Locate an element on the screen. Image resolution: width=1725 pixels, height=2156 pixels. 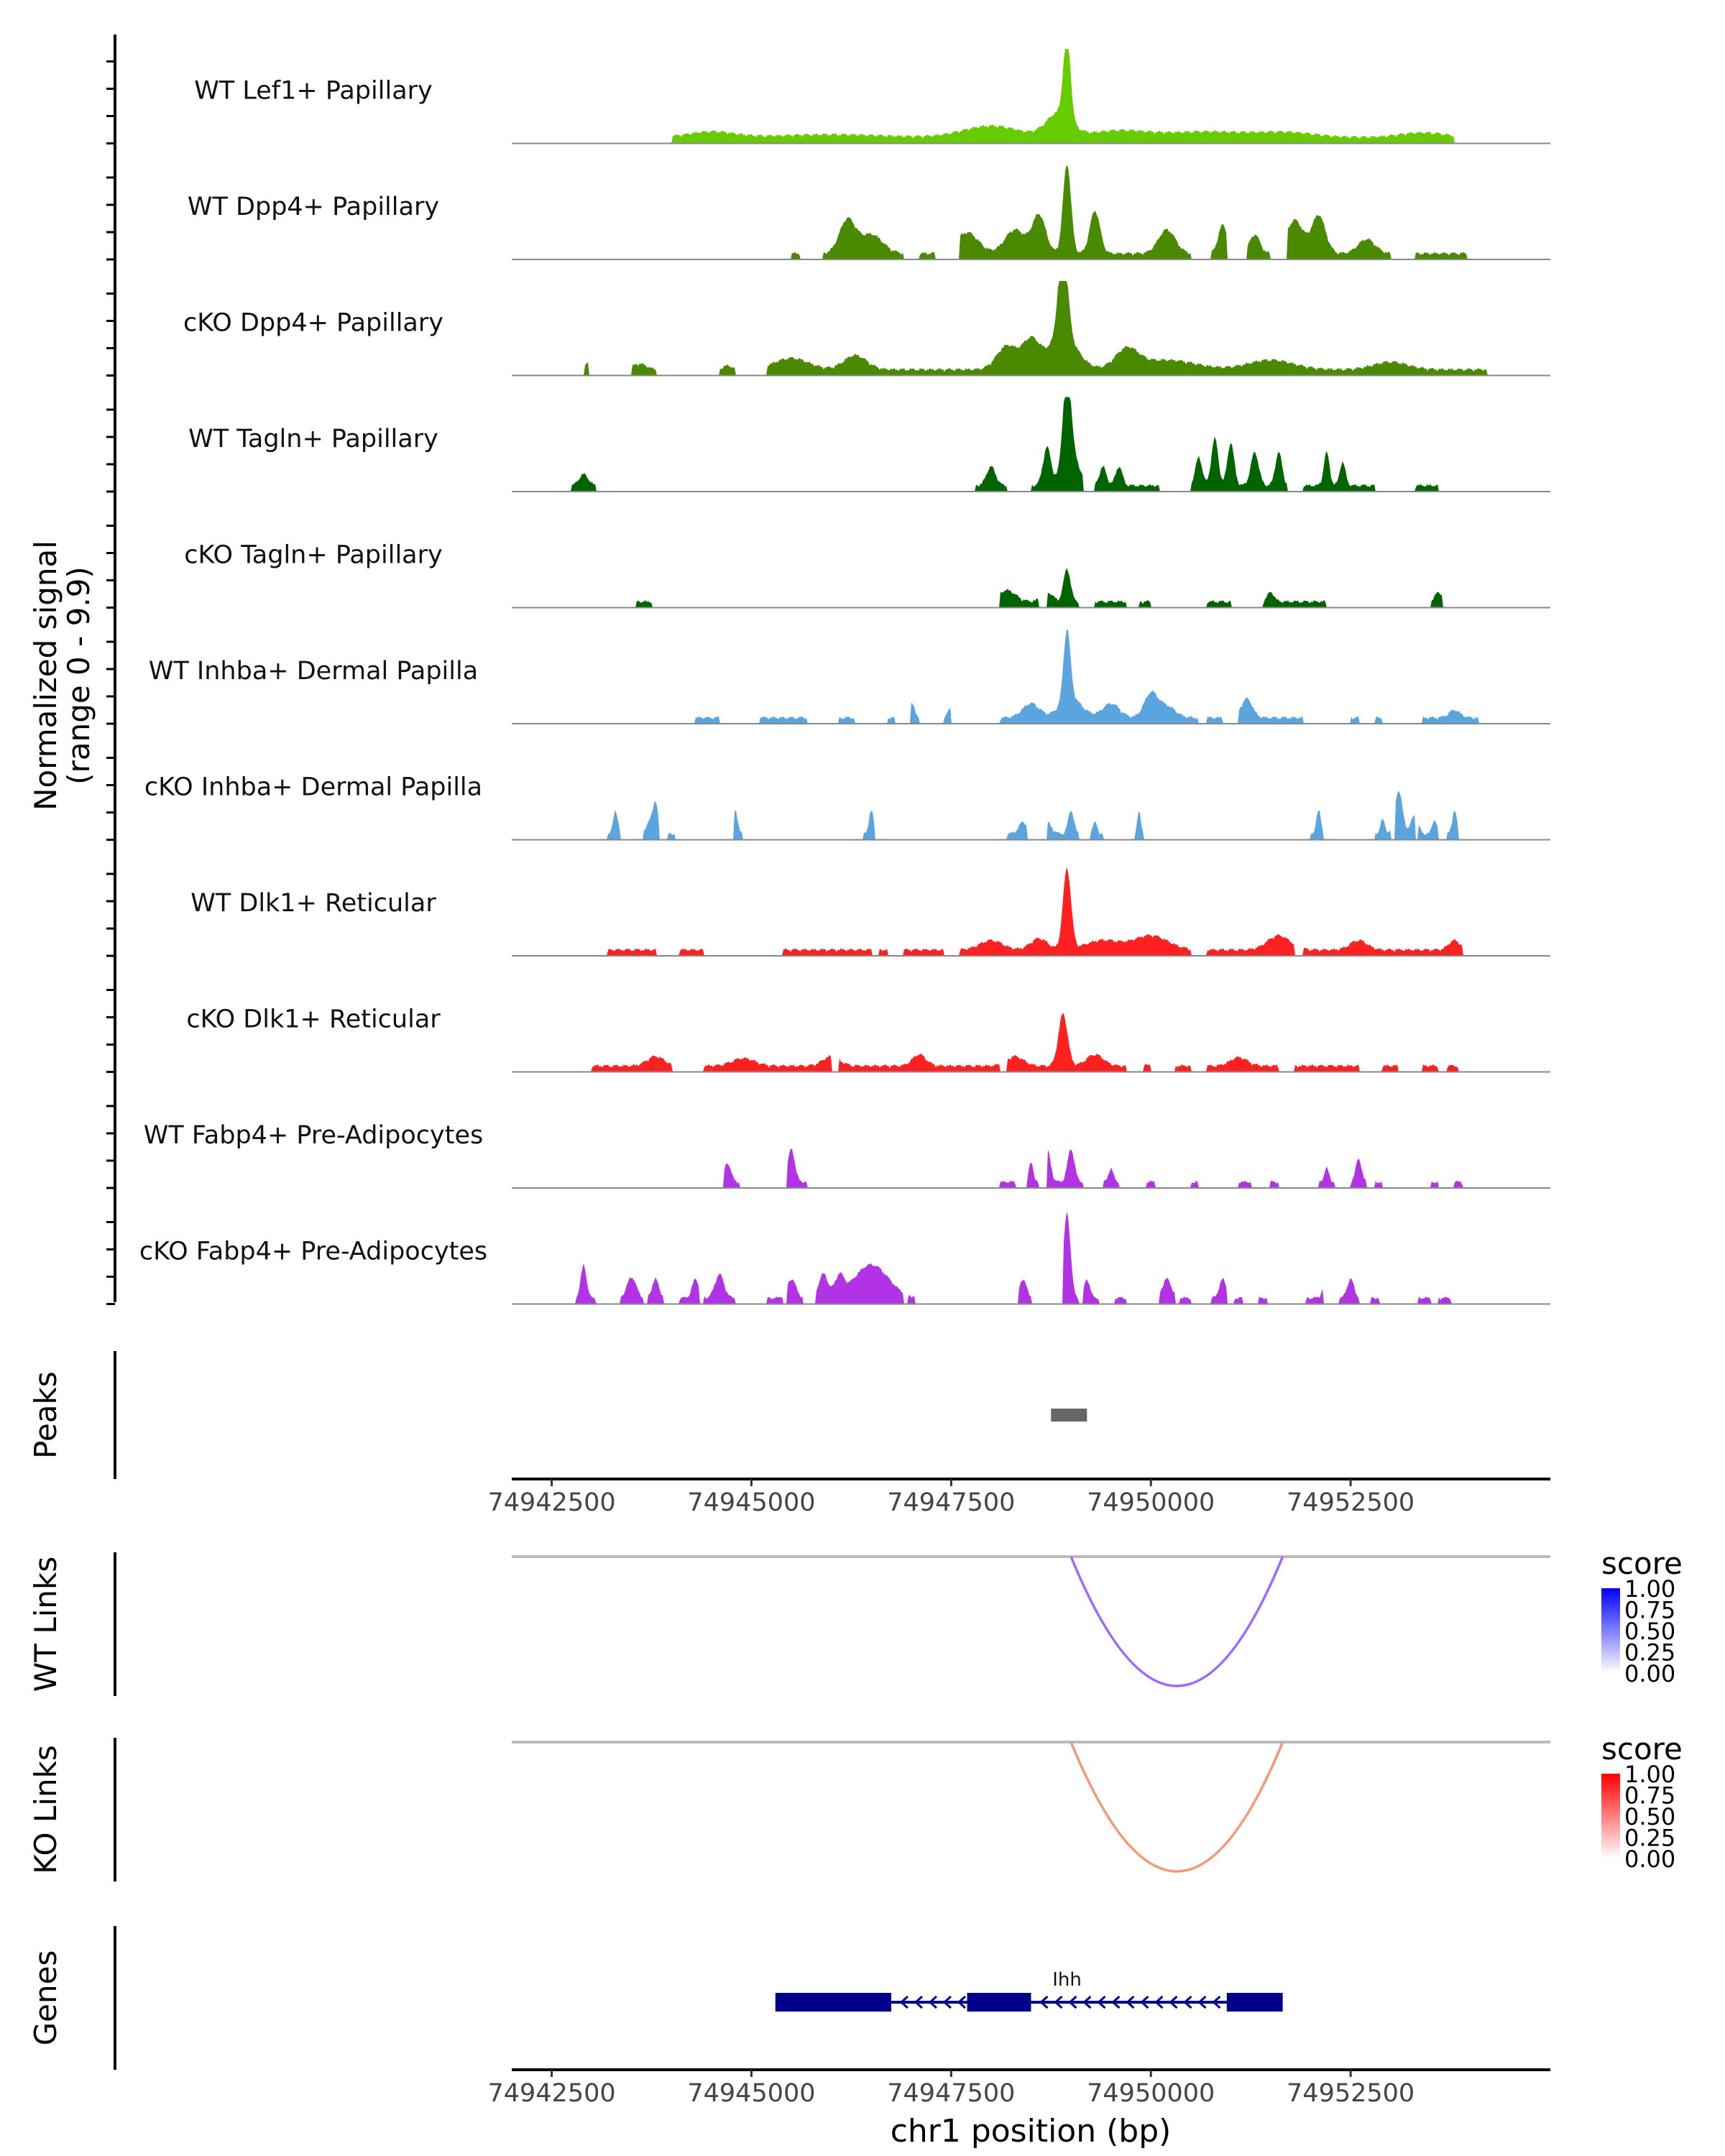
links-track-label: KO Links is located at coordinates (45, 1810).